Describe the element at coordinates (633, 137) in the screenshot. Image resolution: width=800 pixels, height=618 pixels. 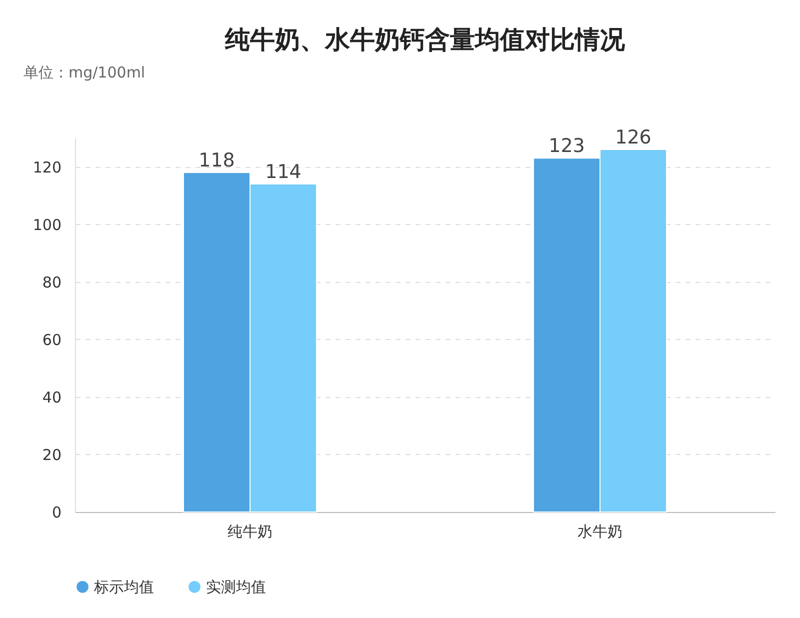
I see `data-label: 126` at that location.